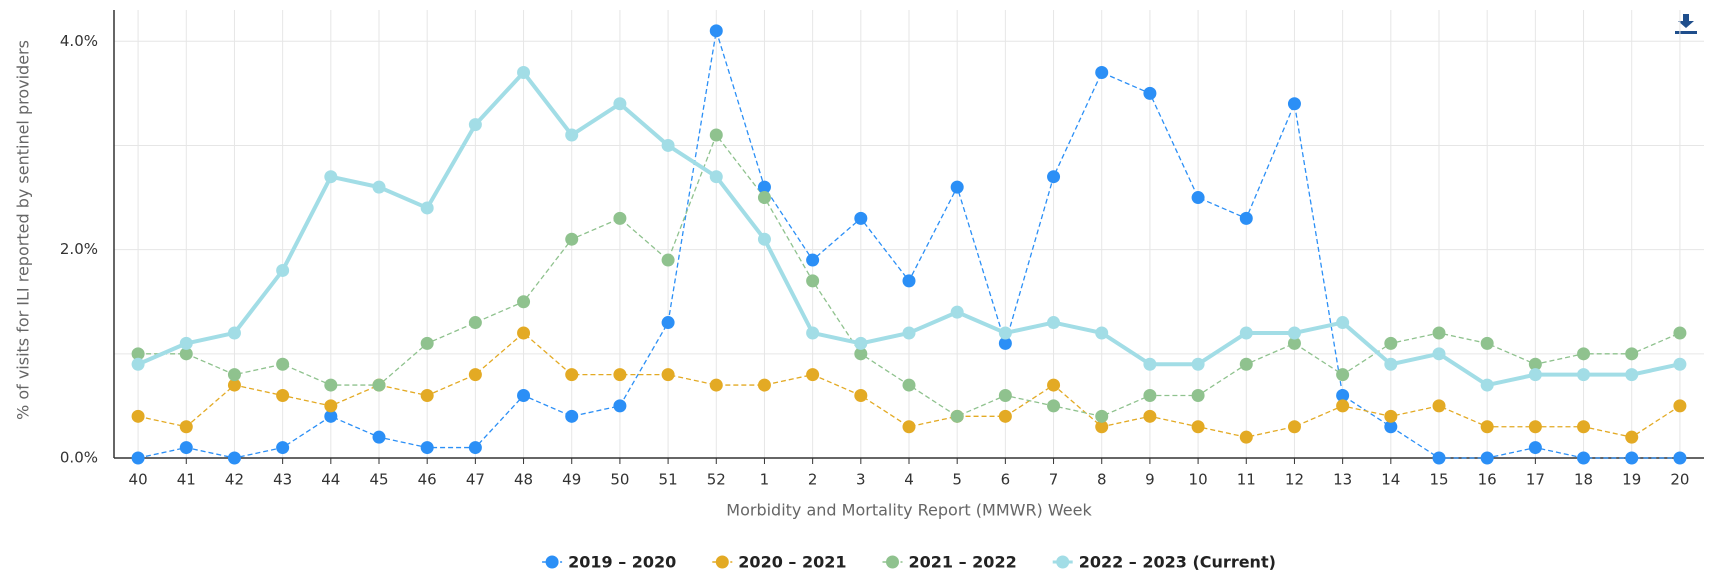 The image size is (1721, 574). What do you see at coordinates (792, 562) in the screenshot?
I see `legend-text: 2020 – 2021` at bounding box center [792, 562].